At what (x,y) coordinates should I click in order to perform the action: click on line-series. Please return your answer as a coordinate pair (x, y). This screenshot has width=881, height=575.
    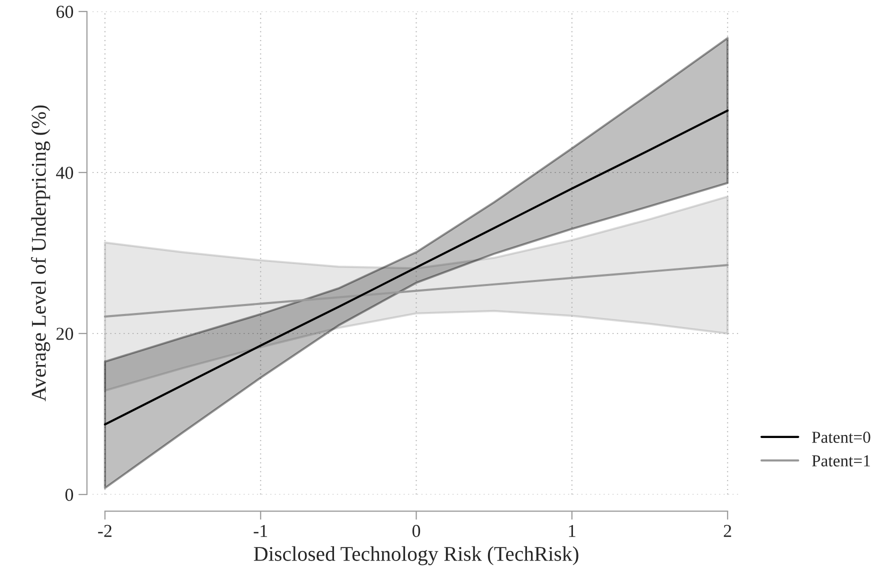
    Looking at the image, I should click on (416, 291).